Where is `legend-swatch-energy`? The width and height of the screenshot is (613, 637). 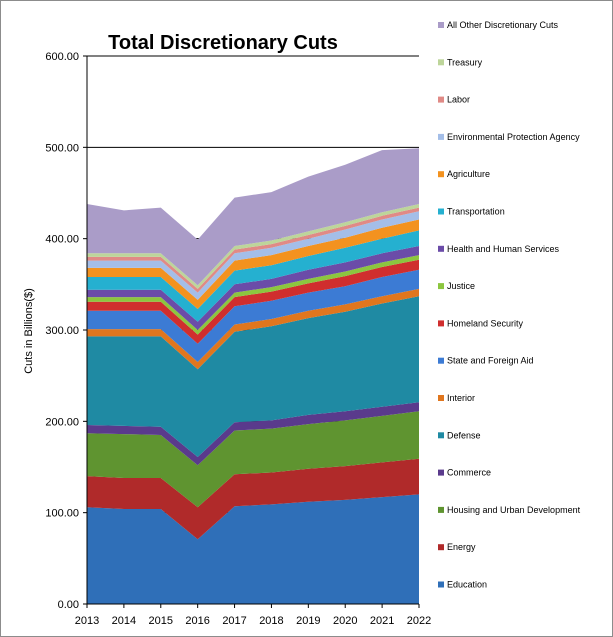
legend-swatch-energy is located at coordinates (441, 547).